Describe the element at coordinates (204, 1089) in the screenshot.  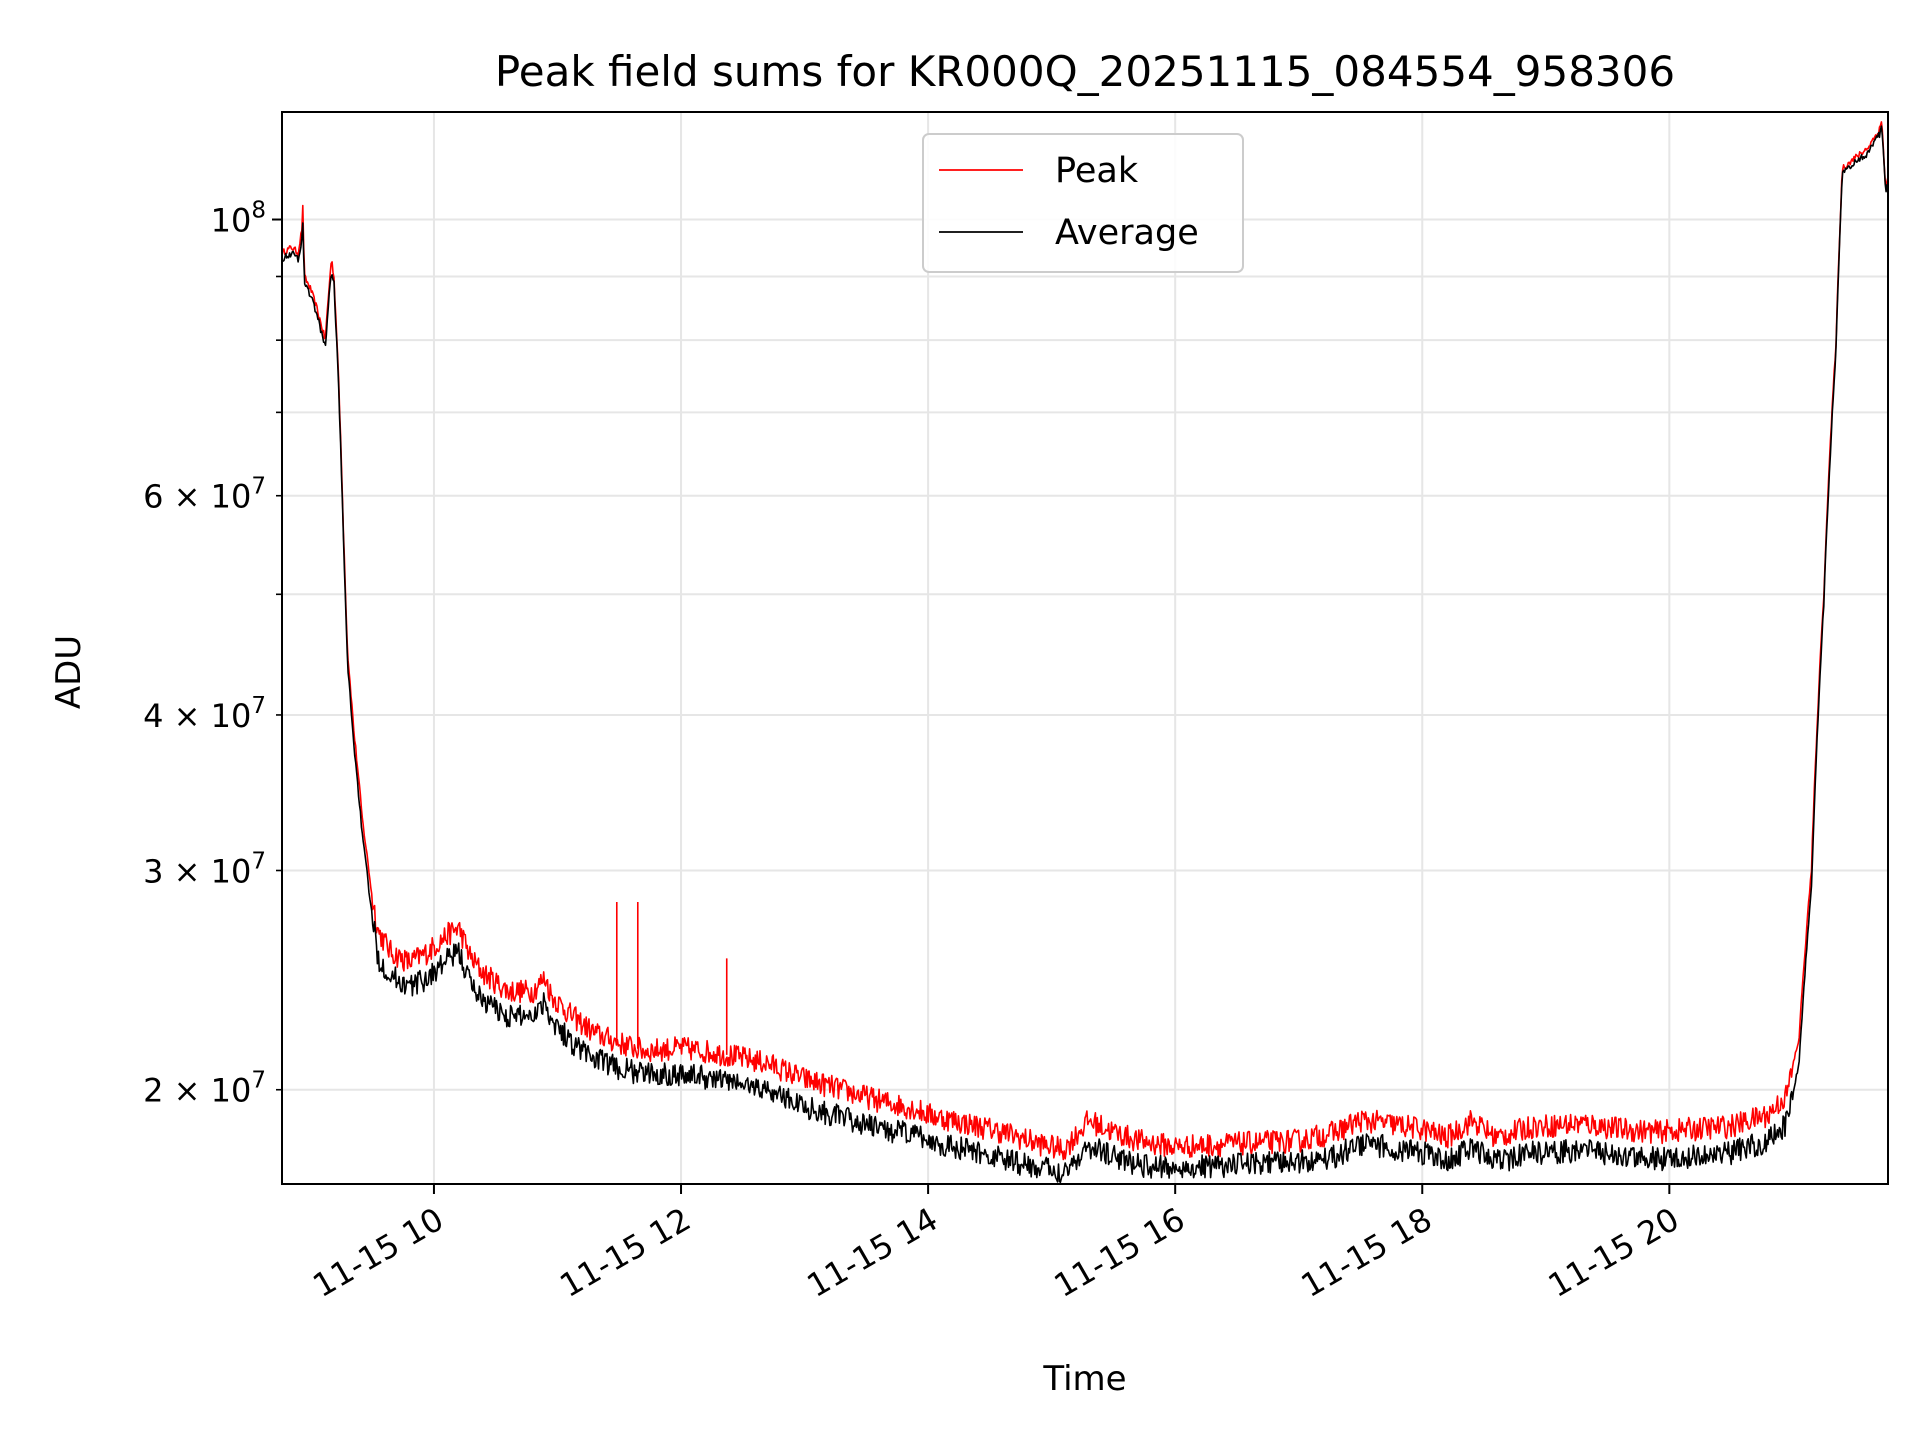
I see `y-minor-tick-label-0: 2 × 107` at that location.